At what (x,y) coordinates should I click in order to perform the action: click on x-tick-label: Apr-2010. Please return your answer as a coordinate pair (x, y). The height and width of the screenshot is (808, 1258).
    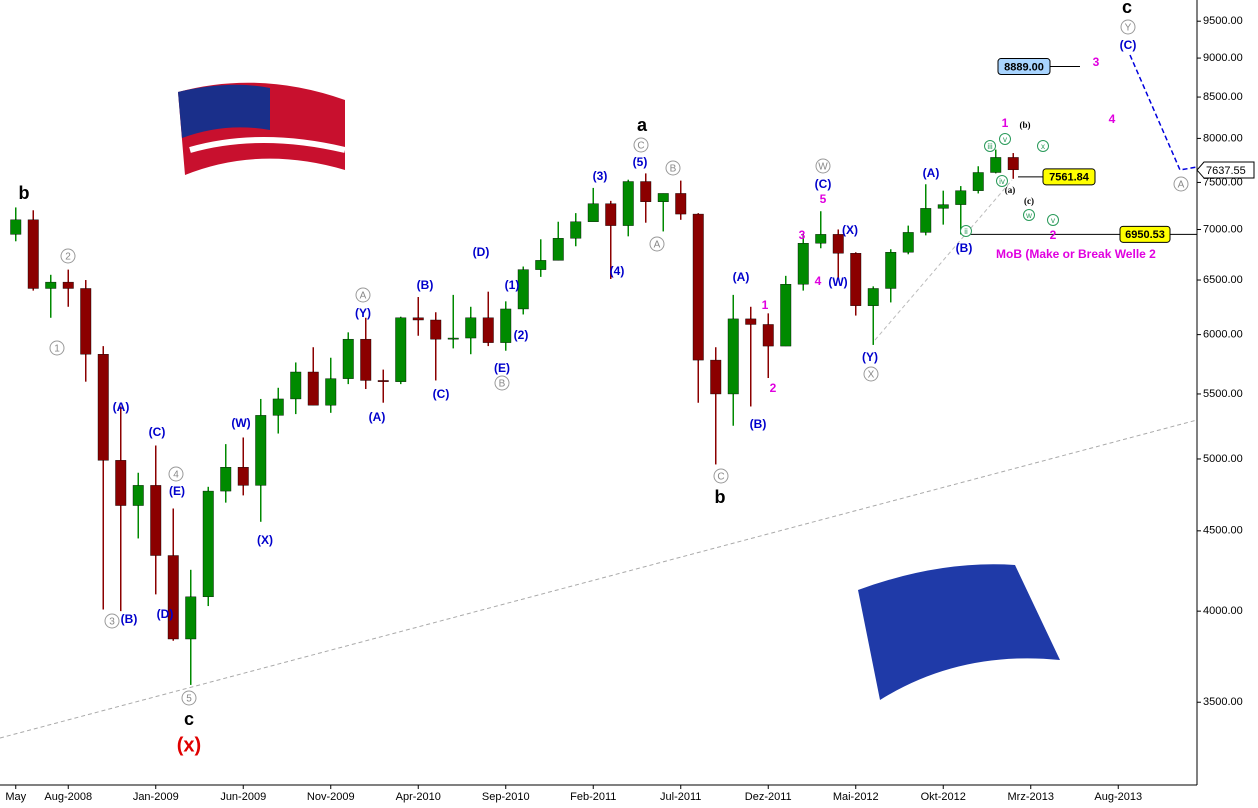
    Looking at the image, I should click on (418, 797).